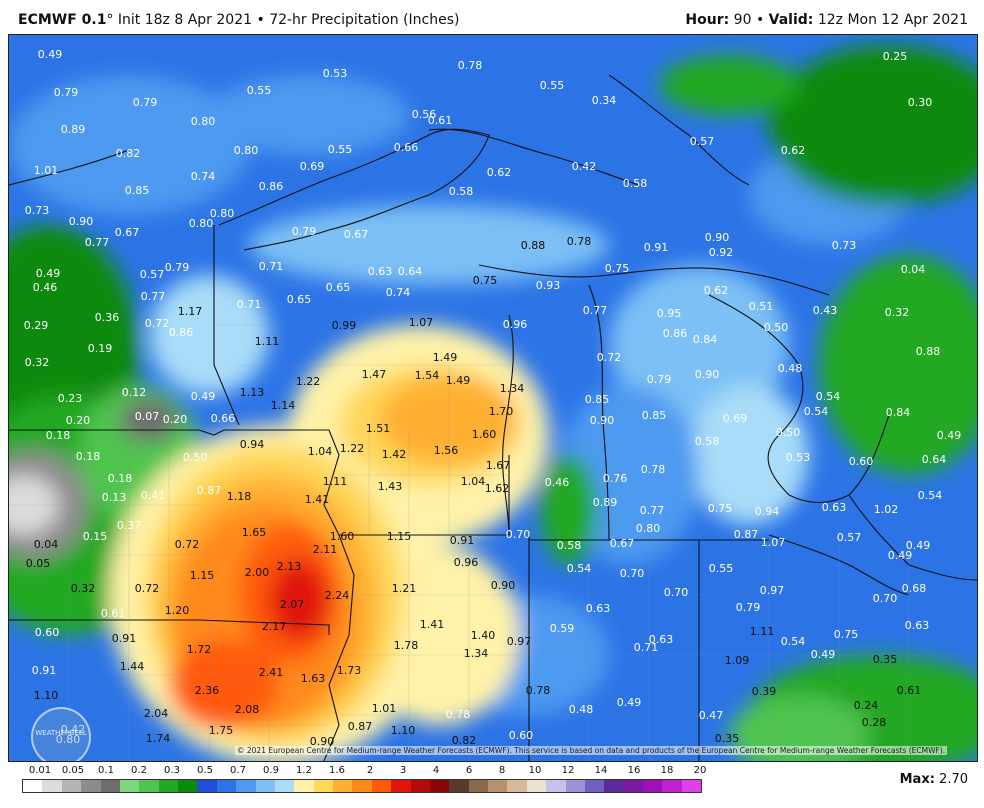  Describe the element at coordinates (552, 85) in the screenshot. I see `precip-value-label: 0.55` at that location.